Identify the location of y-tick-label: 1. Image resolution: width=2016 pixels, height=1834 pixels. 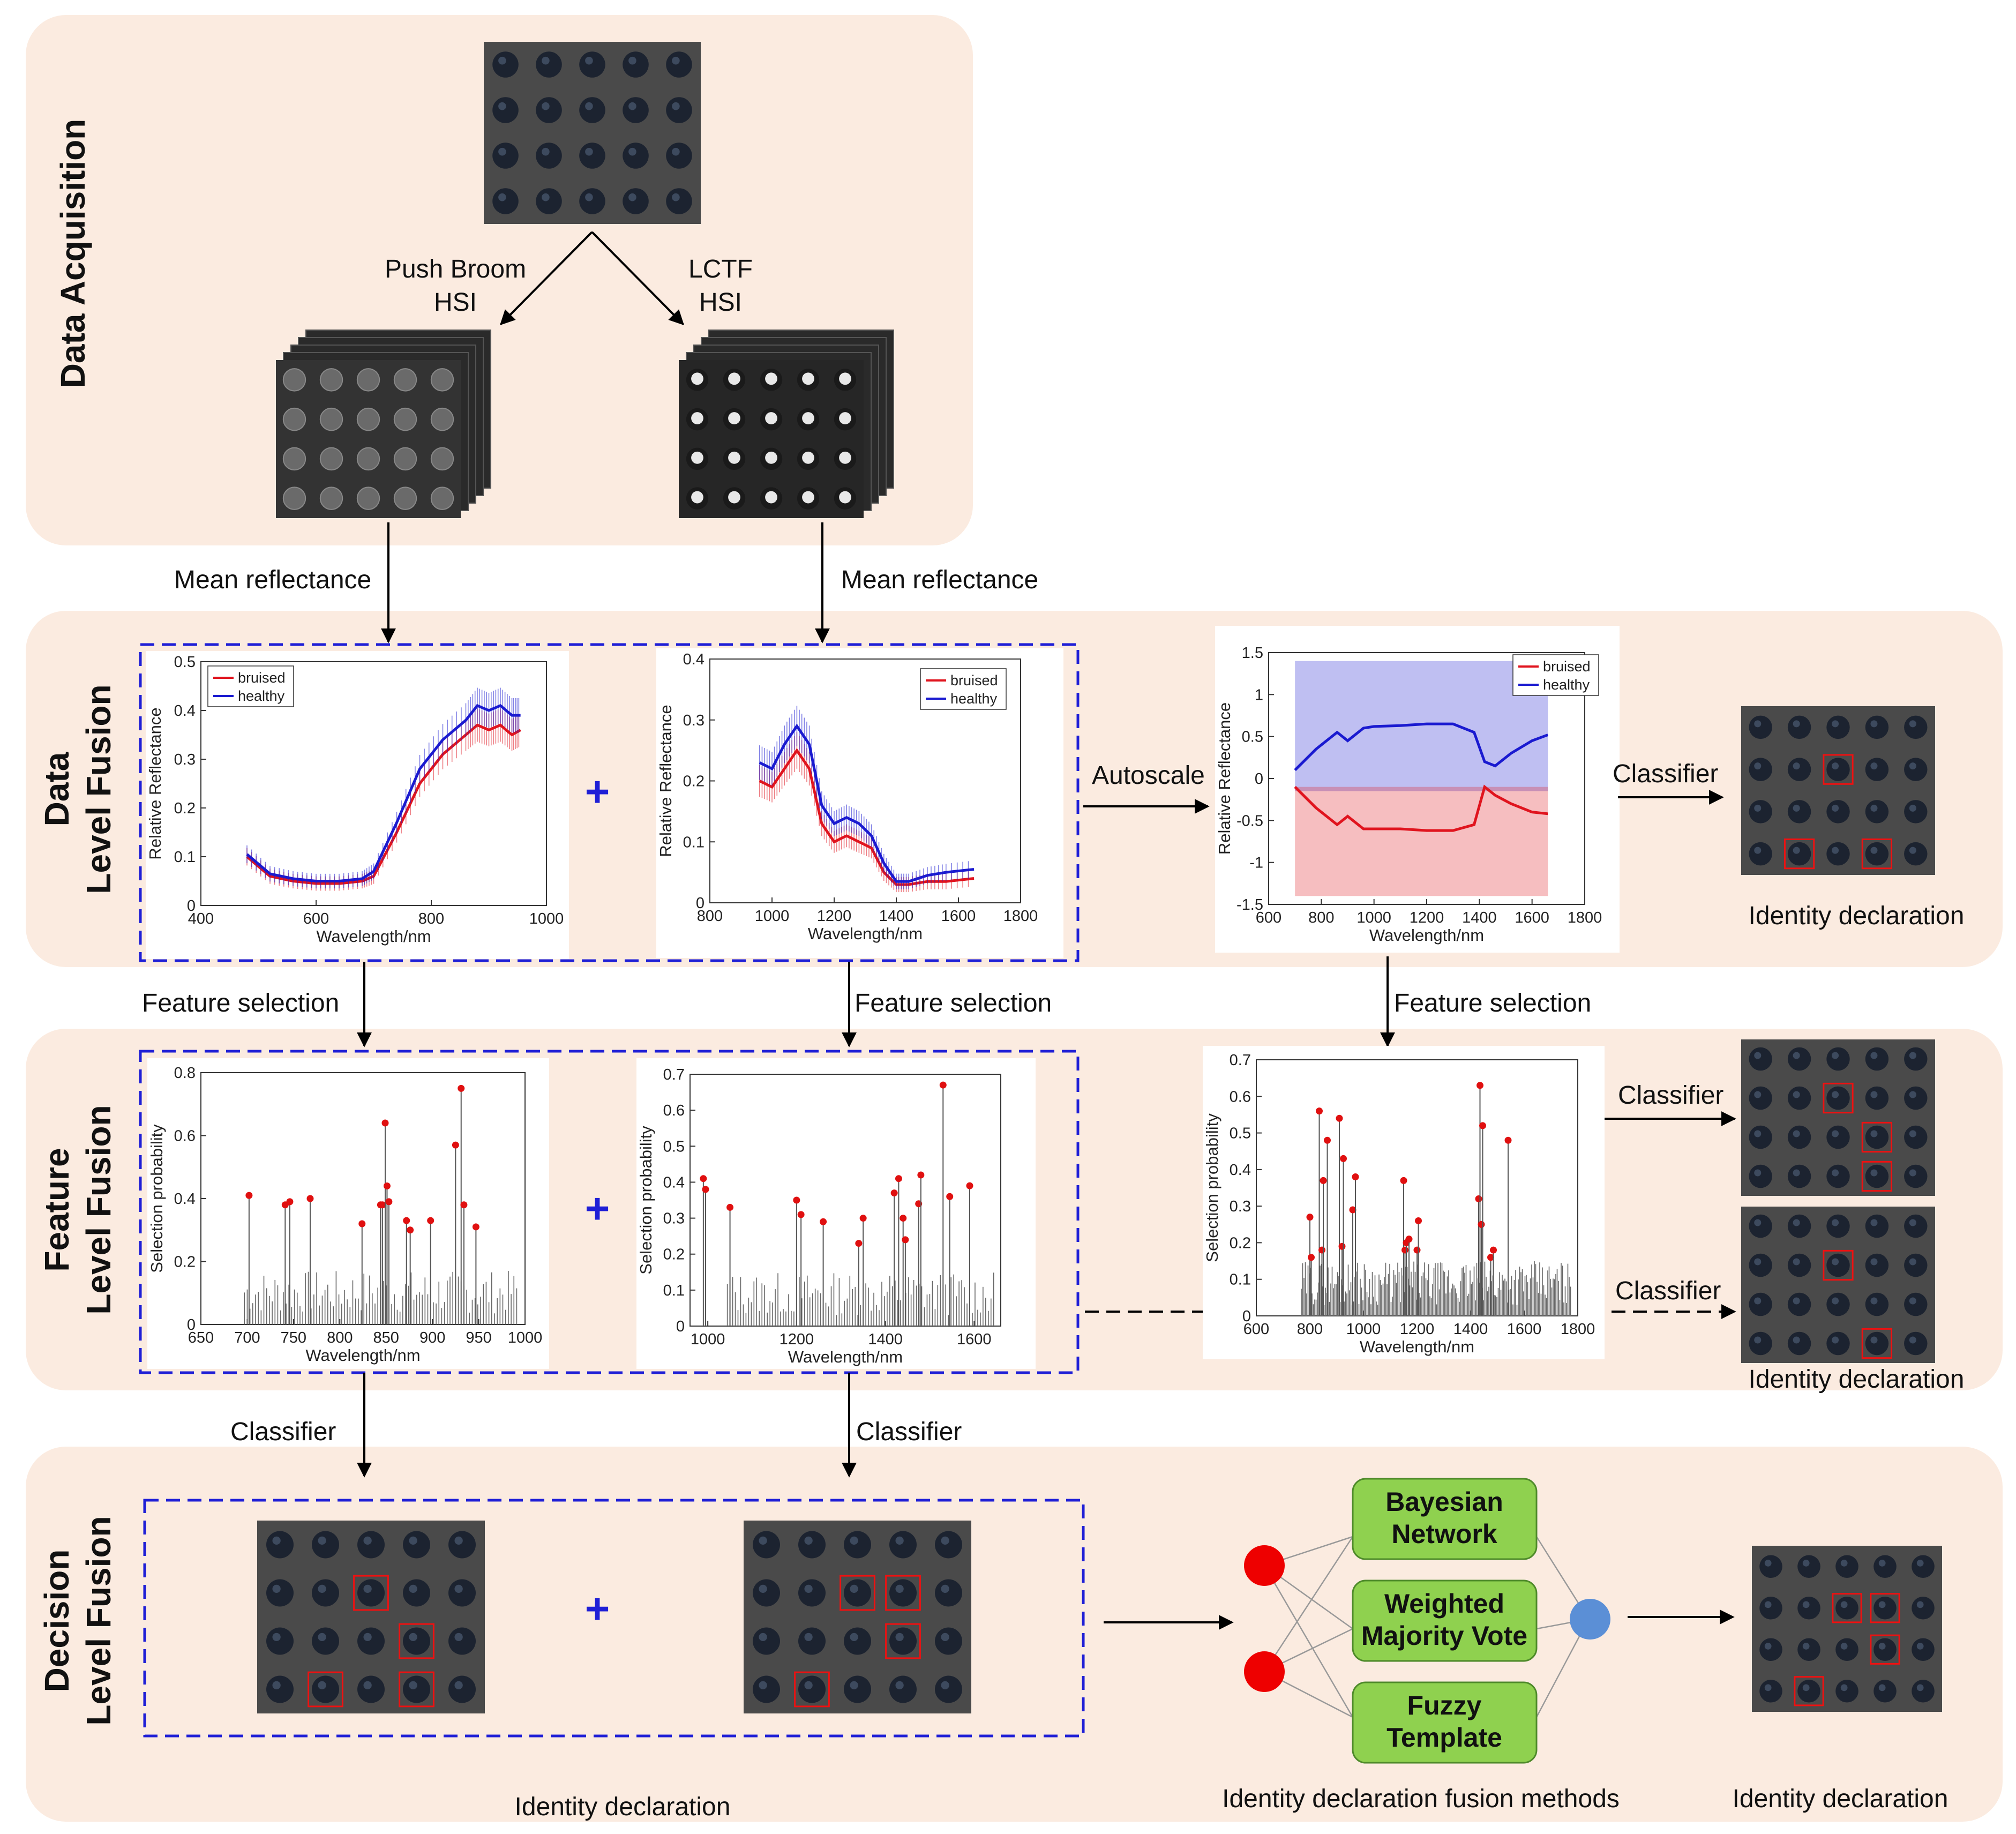
(1259, 694).